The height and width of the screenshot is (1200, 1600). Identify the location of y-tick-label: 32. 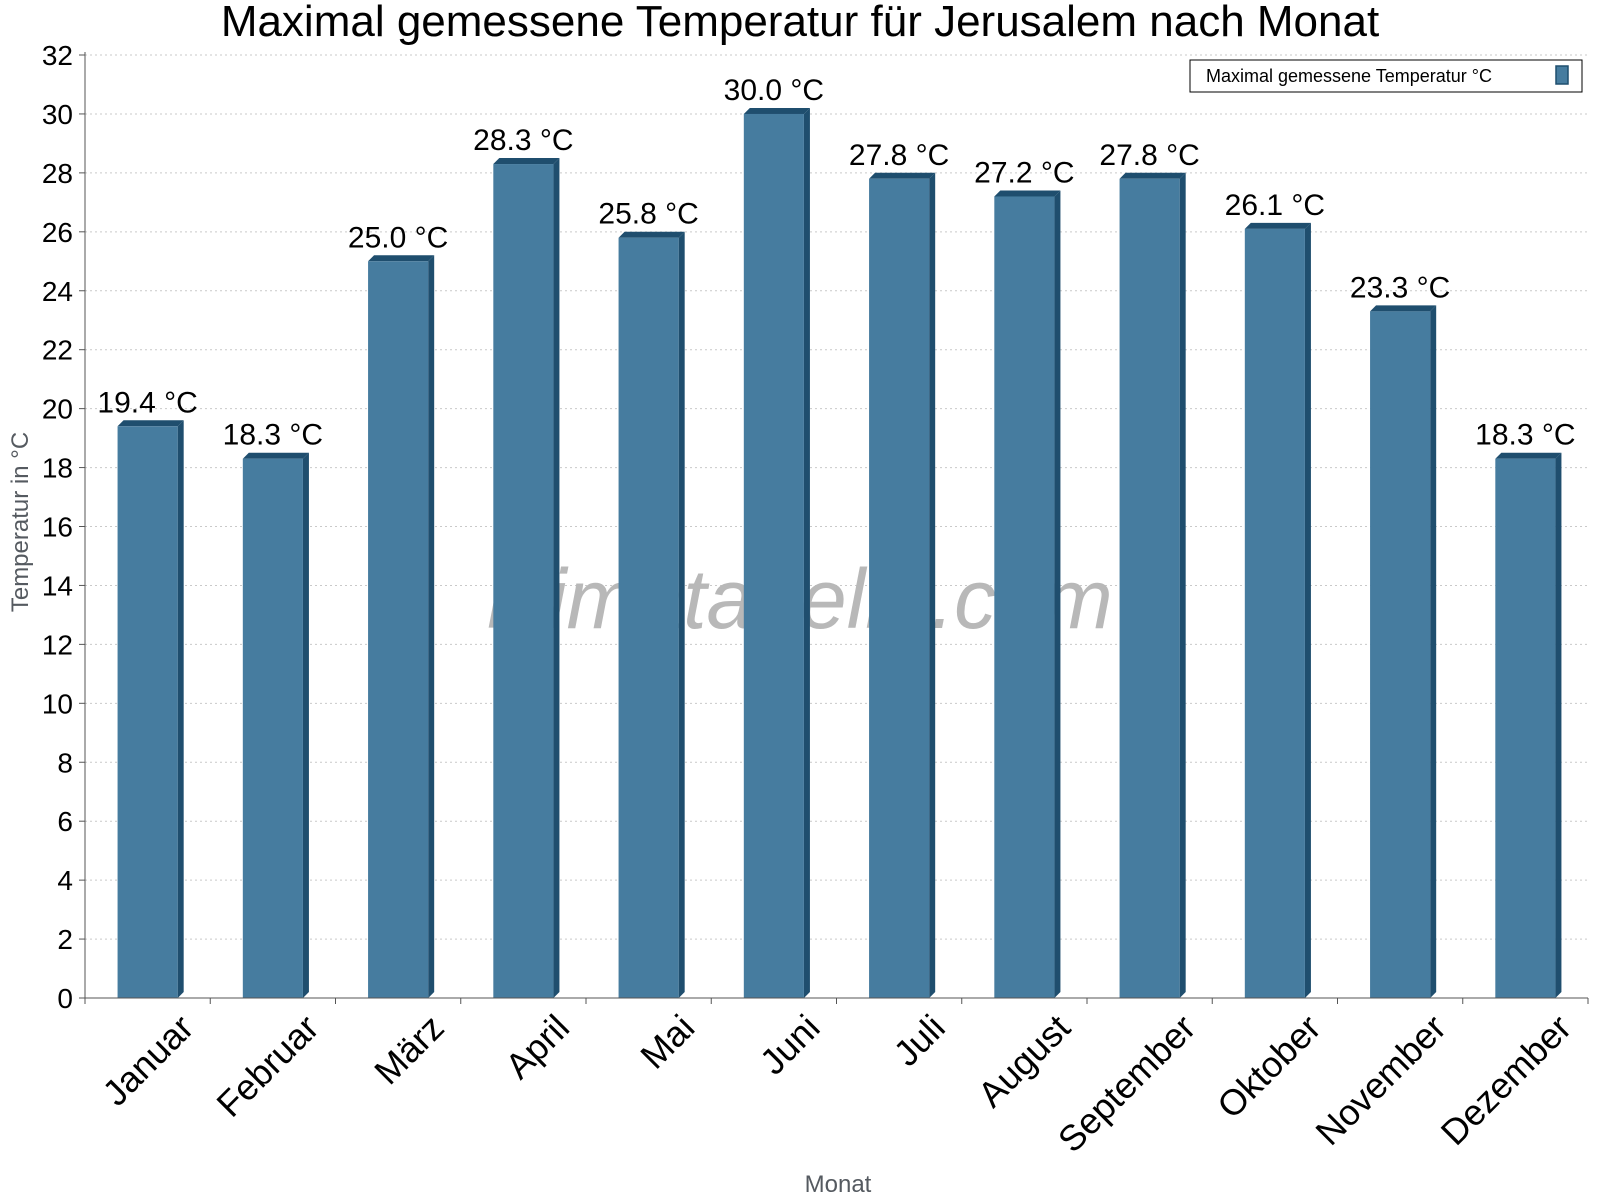
(57, 55).